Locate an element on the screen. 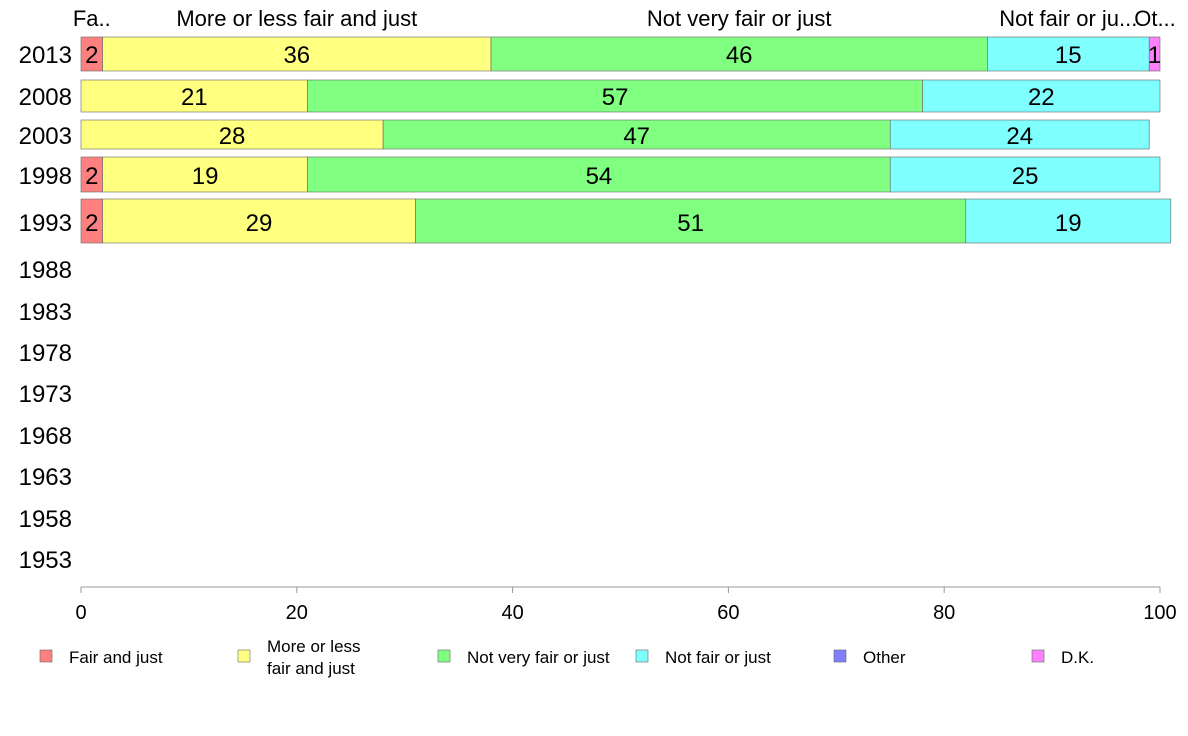 The width and height of the screenshot is (1188, 736). bar-label-1998-3: 25 is located at coordinates (1025, 176).